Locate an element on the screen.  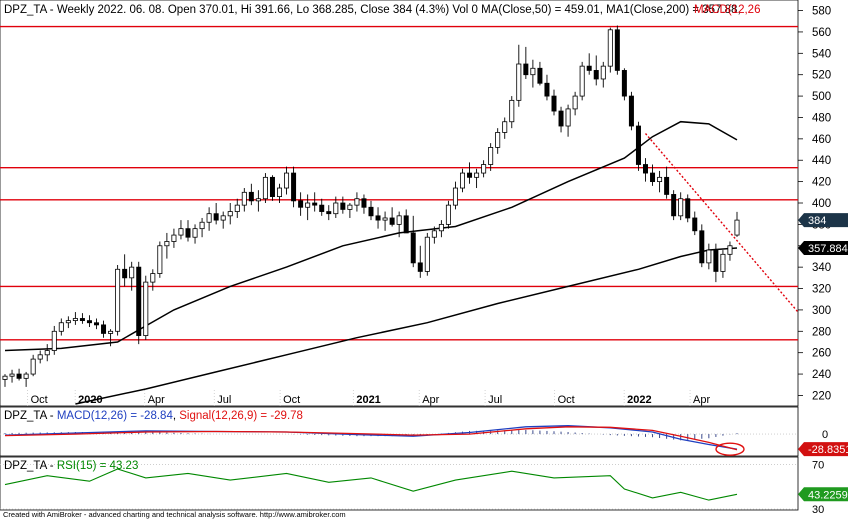
rsi-badge: 43.2259 is located at coordinates (823, 494).